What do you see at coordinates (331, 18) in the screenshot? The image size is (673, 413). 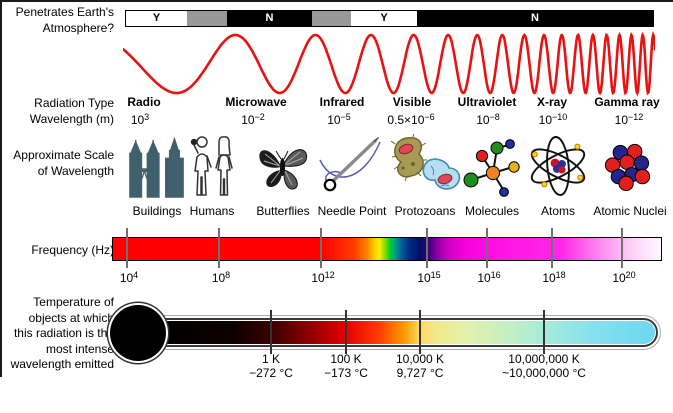 I see `atmosphere-segment-gray2` at bounding box center [331, 18].